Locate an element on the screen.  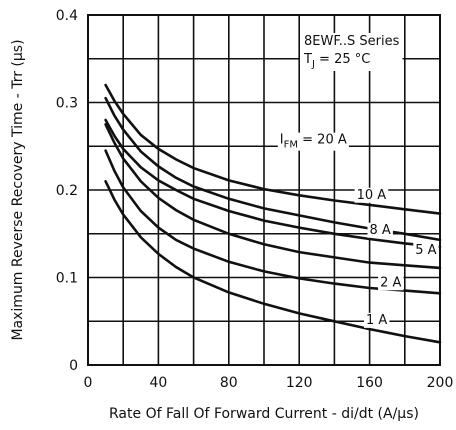
series-label-text: IFM = 20 A is located at coordinates (313, 142).